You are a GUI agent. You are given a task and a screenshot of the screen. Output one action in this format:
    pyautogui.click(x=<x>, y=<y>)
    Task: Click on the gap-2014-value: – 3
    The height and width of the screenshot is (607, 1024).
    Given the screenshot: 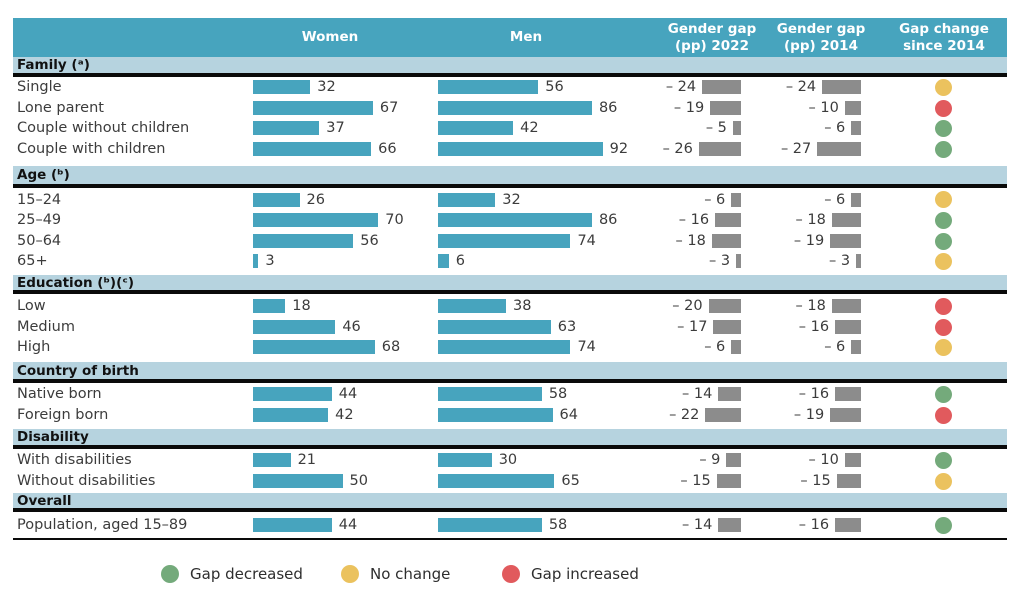 What is the action you would take?
    pyautogui.click(x=840, y=261)
    